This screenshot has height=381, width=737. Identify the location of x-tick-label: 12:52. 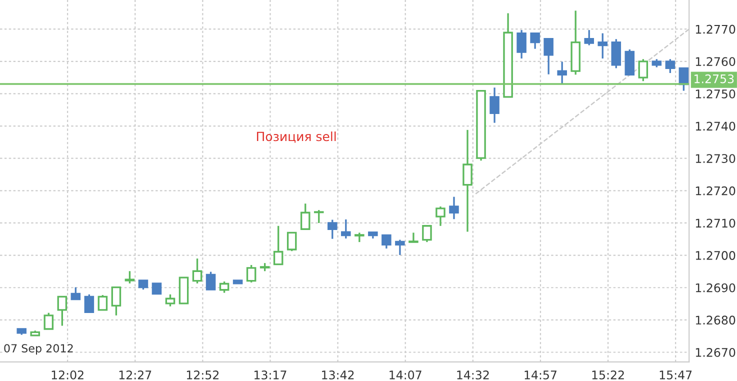
(202, 375).